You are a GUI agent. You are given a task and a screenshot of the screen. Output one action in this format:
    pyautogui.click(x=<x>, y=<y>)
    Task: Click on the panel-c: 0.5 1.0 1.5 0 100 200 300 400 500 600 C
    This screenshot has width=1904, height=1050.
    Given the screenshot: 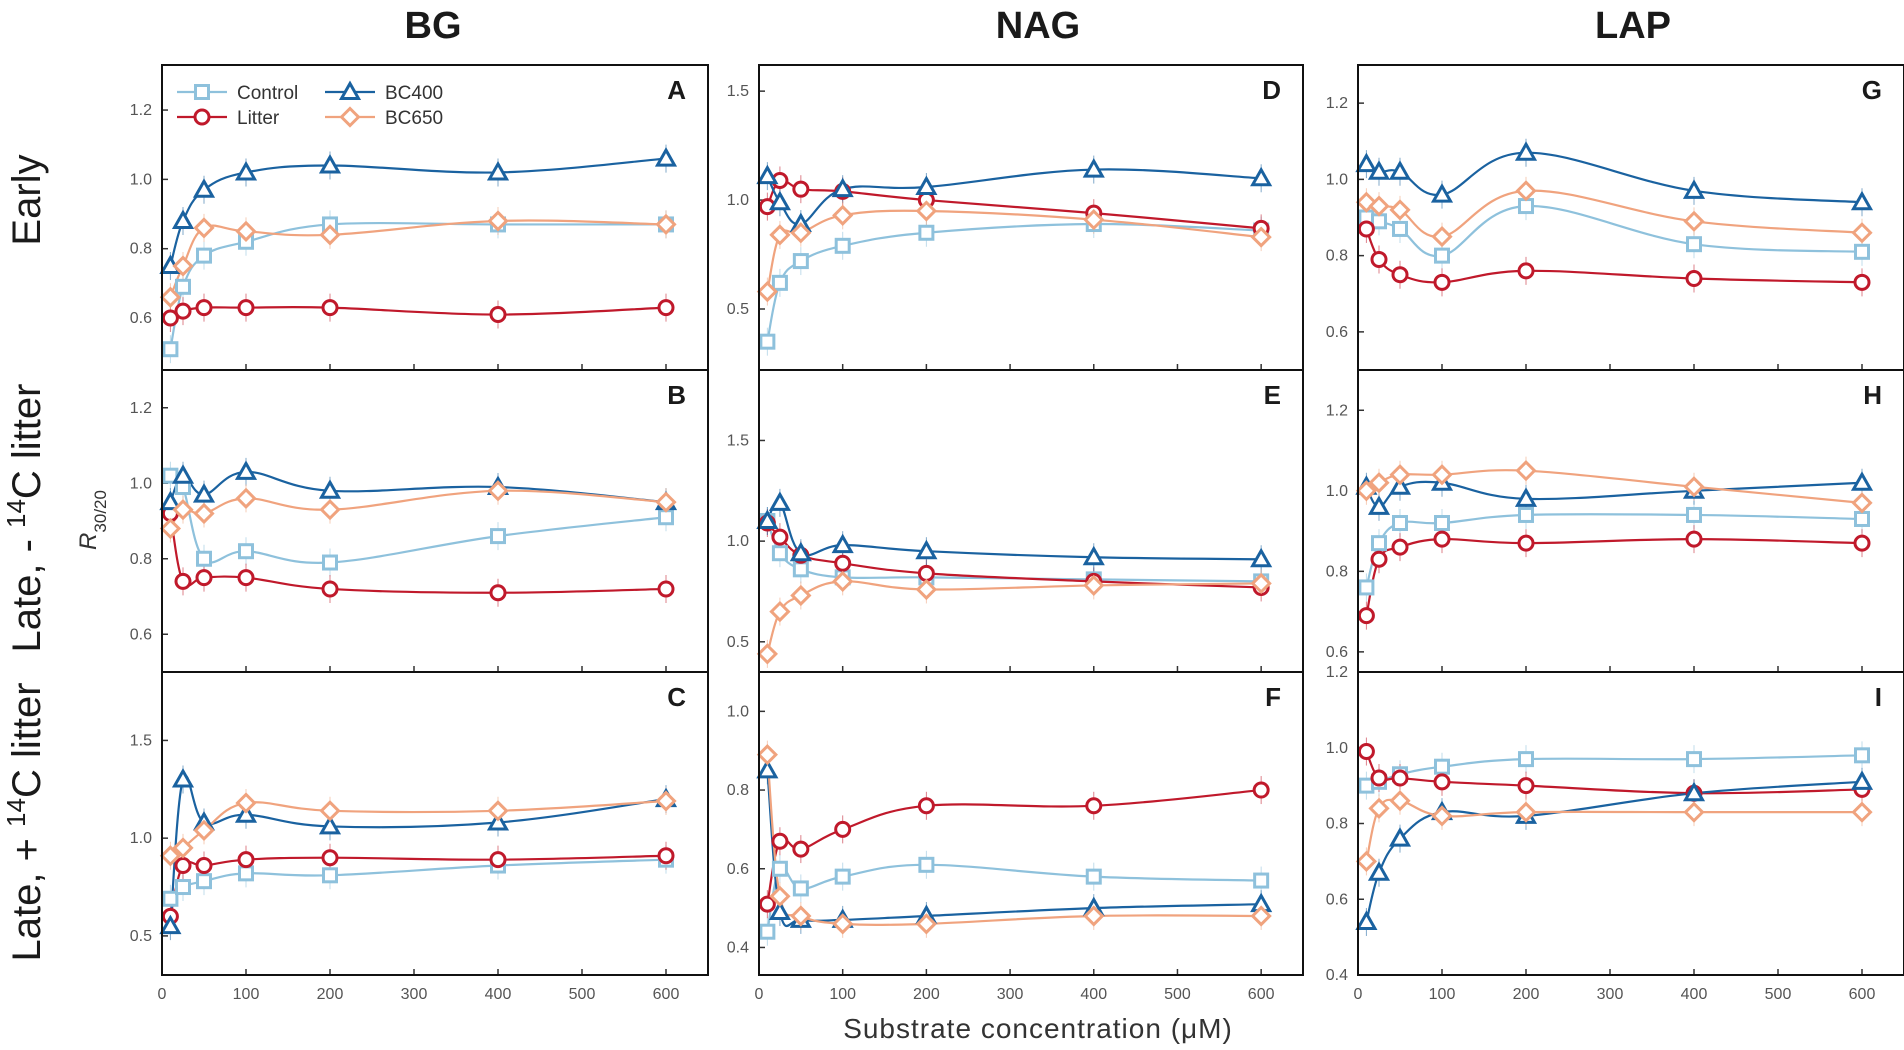 What is the action you would take?
    pyautogui.click(x=419, y=837)
    